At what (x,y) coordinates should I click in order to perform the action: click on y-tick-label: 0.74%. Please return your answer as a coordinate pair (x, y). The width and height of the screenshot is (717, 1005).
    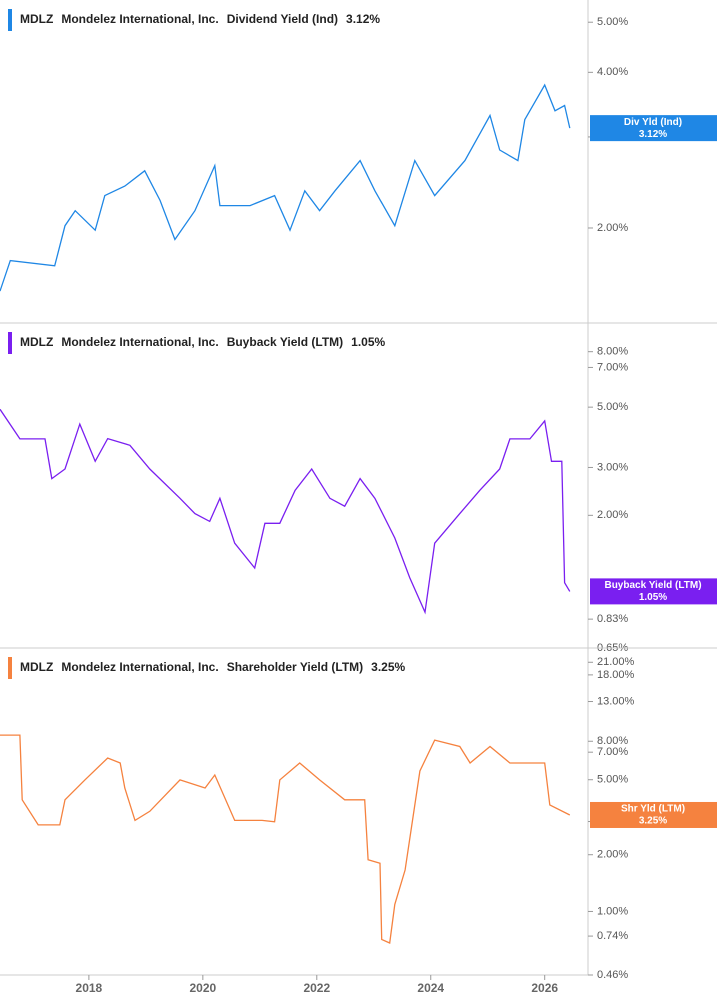
    Looking at the image, I should click on (612, 936).